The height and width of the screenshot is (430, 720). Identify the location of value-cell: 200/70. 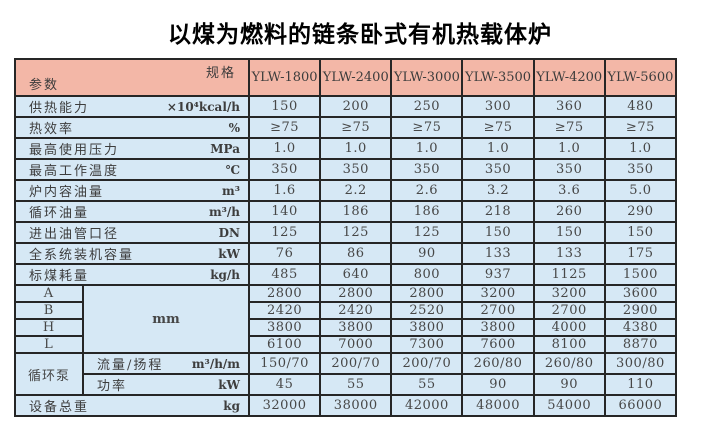
(427, 363).